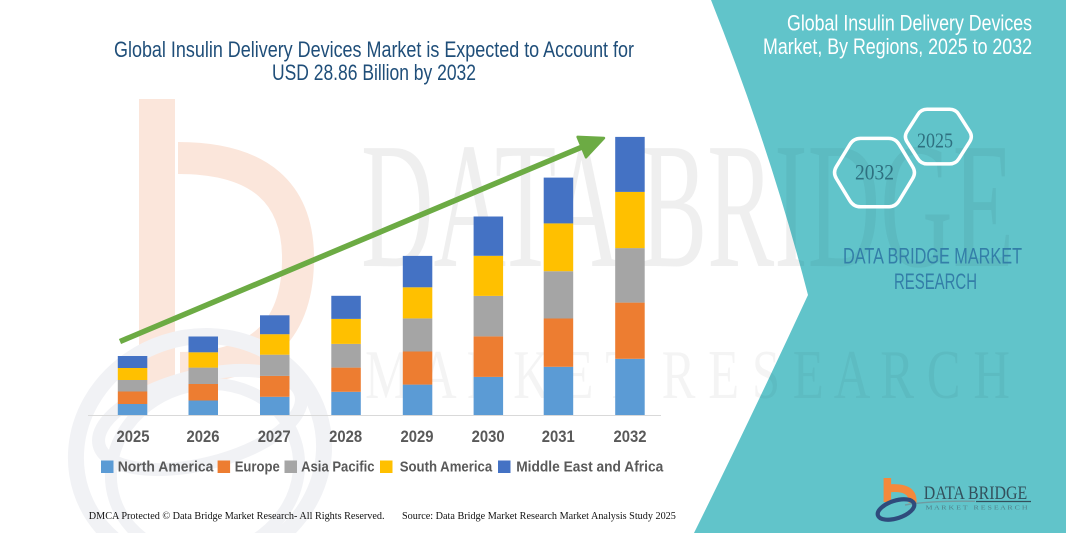 The width and height of the screenshot is (1066, 533). I want to click on svg-text: 2026, so click(203, 436).